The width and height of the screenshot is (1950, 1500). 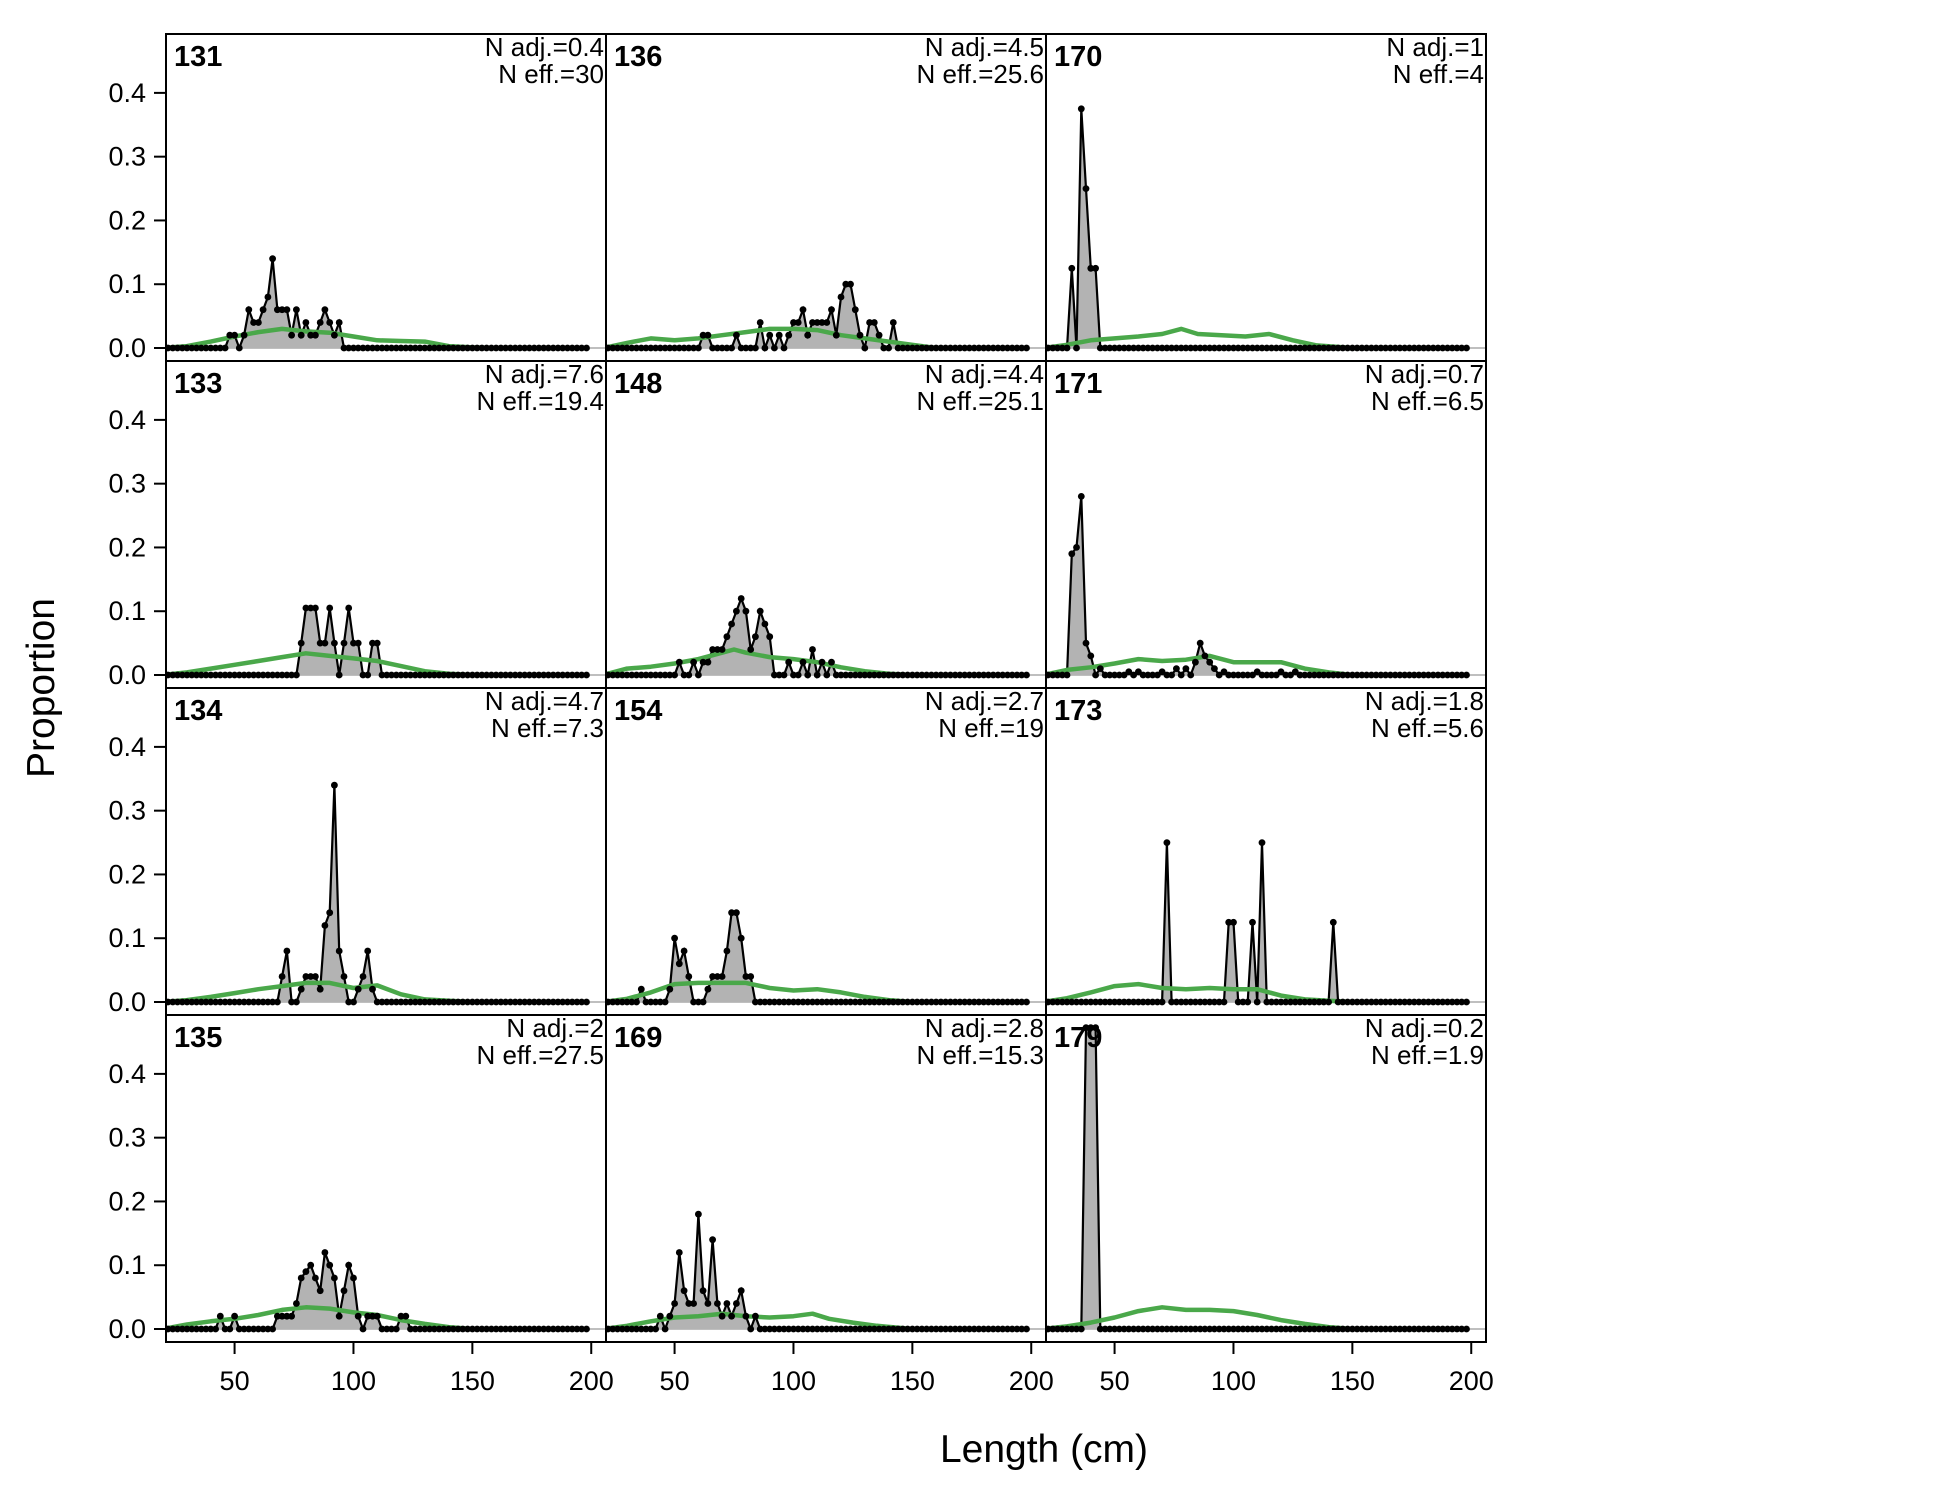 I want to click on panel-n-eff: N eff.=4, so click(x=1438, y=74).